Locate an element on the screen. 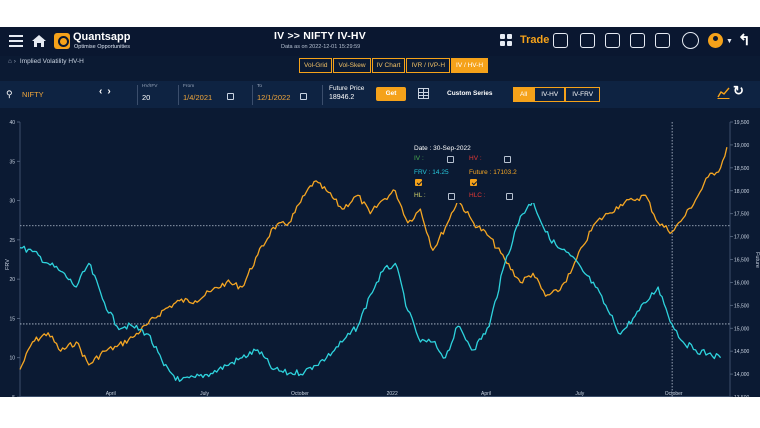 The width and height of the screenshot is (760, 428). home-icon is located at coordinates (39, 41).